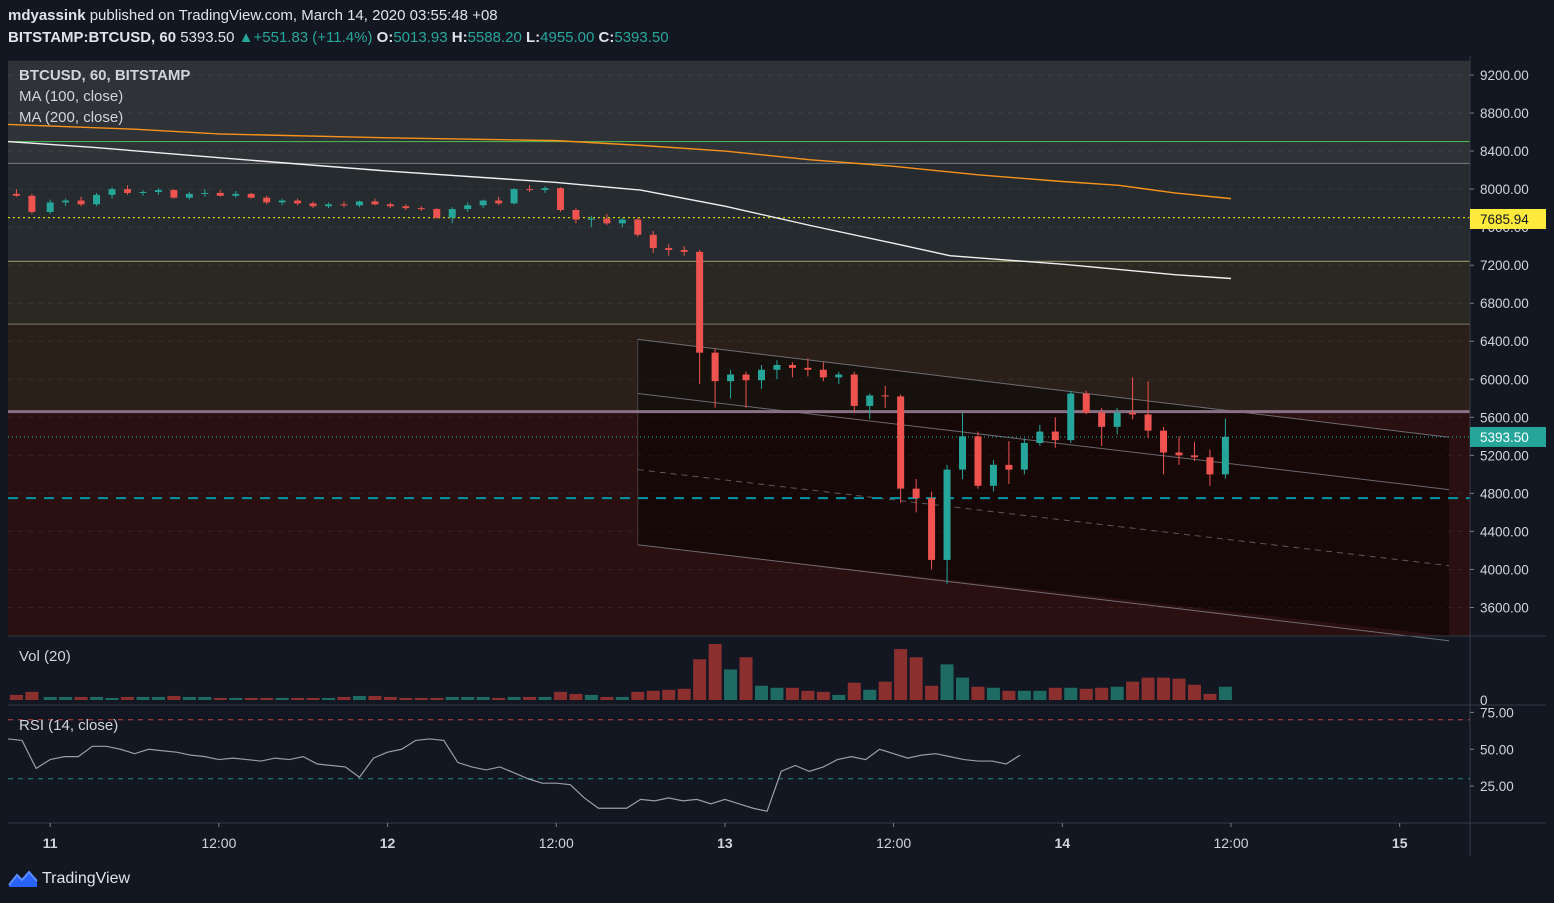 The image size is (1554, 903). I want to click on price-axis-label: 4800.00, so click(1504, 493).